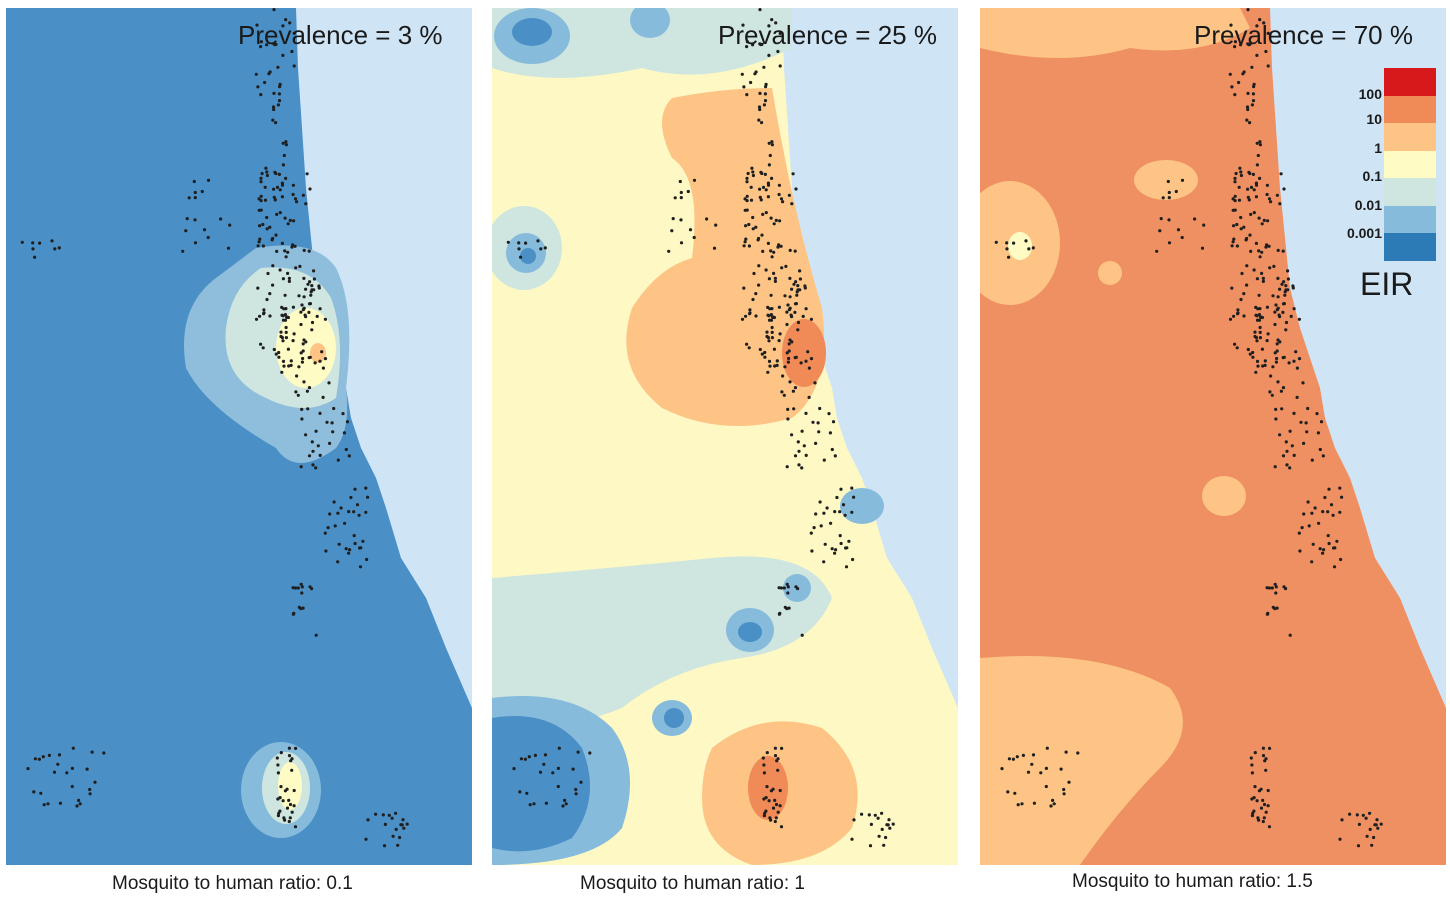 The image size is (1450, 899). What do you see at coordinates (692, 883) in the screenshot?
I see `panel-caption-2: Mosquito to human ratio: 1` at bounding box center [692, 883].